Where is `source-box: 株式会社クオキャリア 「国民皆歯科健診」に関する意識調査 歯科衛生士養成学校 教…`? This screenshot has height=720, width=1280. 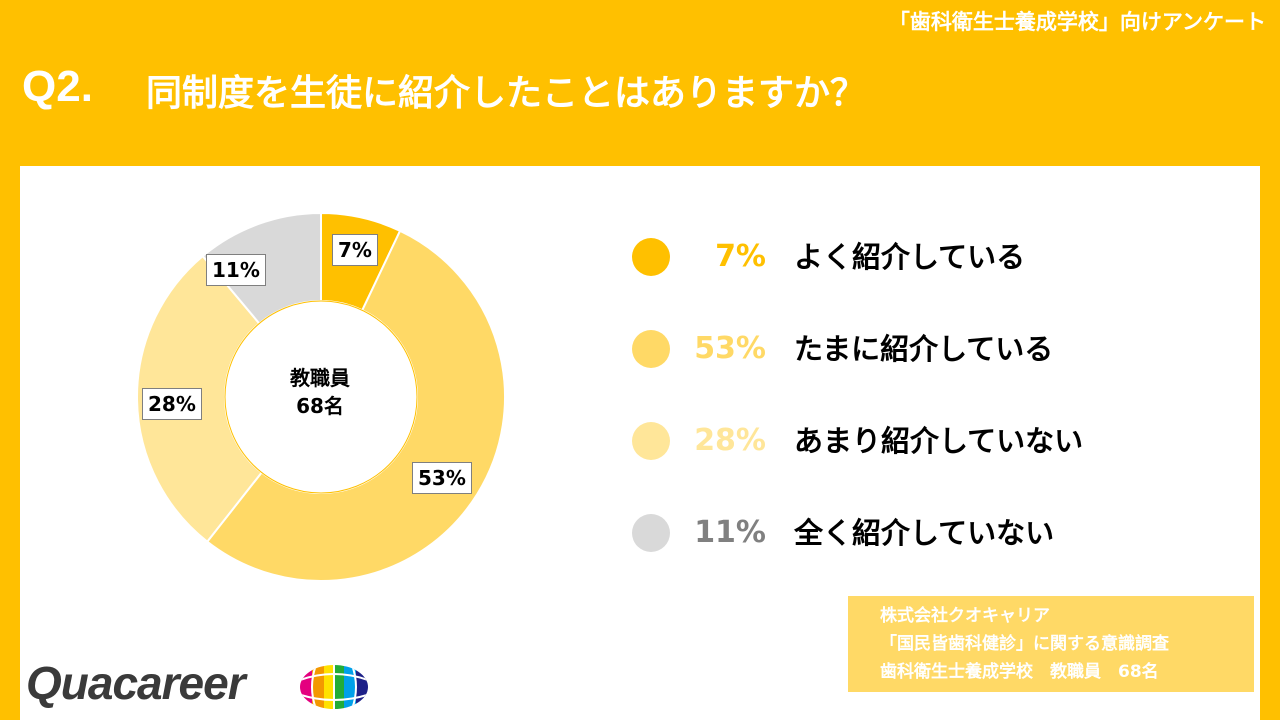
source-box: 株式会社クオキャリア 「国民皆歯科健診」に関する意識調査 歯科衛生士養成学校 教… is located at coordinates (1051, 644).